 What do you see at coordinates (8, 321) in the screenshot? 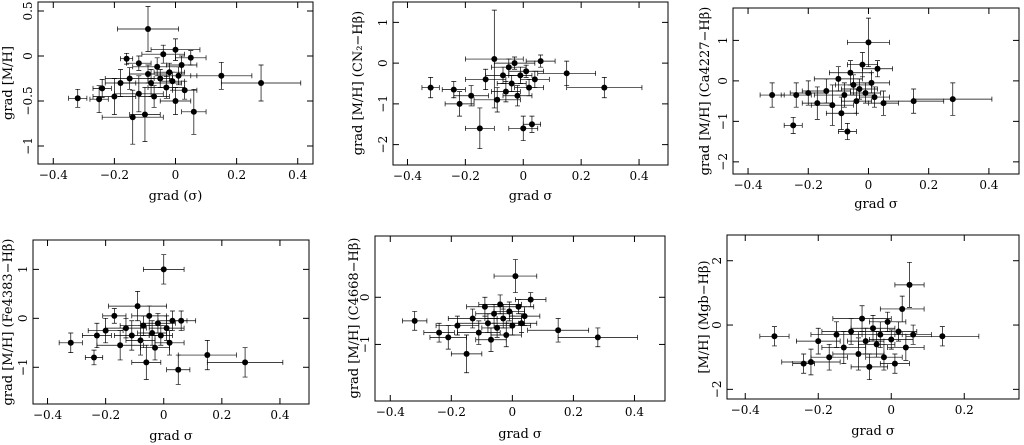
I see `y-axis-label: grad [M/H] (Fe4383−Hβ)` at bounding box center [8, 321].